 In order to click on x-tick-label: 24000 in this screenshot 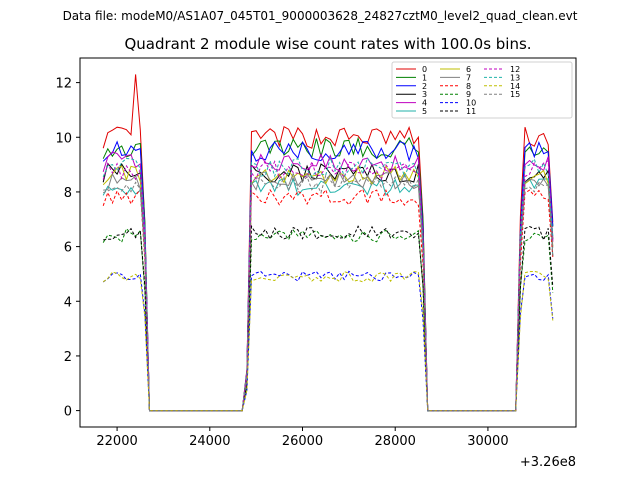, I will do `click(209, 441)`.